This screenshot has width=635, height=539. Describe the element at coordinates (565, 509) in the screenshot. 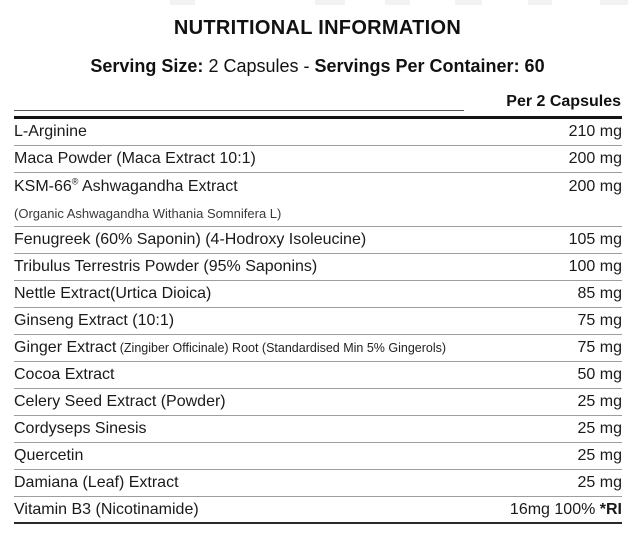

I see `ingredient-amount: 16mg 100% *RI` at that location.